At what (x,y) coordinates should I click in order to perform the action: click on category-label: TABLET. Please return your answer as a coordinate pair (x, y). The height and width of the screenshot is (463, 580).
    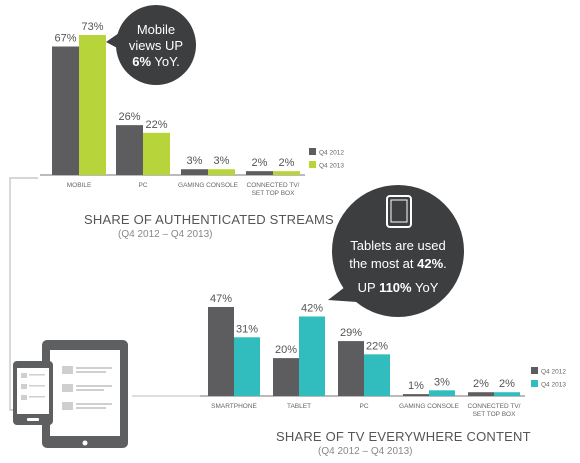
    Looking at the image, I should click on (299, 406).